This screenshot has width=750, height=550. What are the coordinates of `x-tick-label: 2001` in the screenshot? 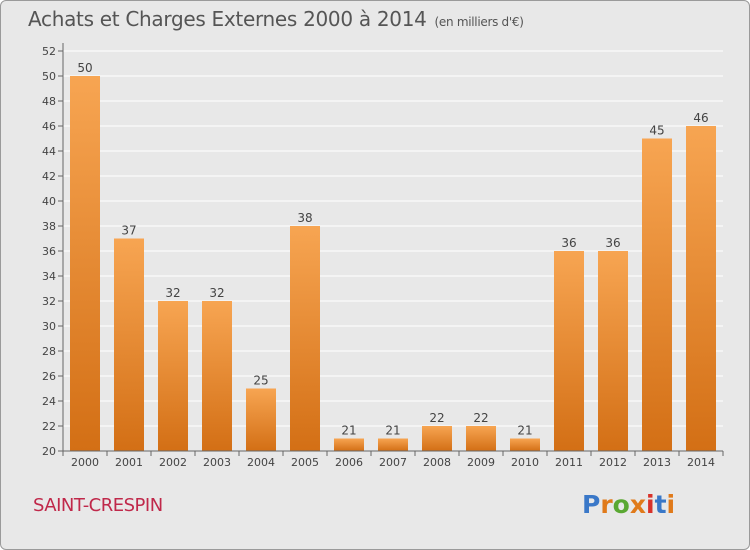 It's located at (129, 462).